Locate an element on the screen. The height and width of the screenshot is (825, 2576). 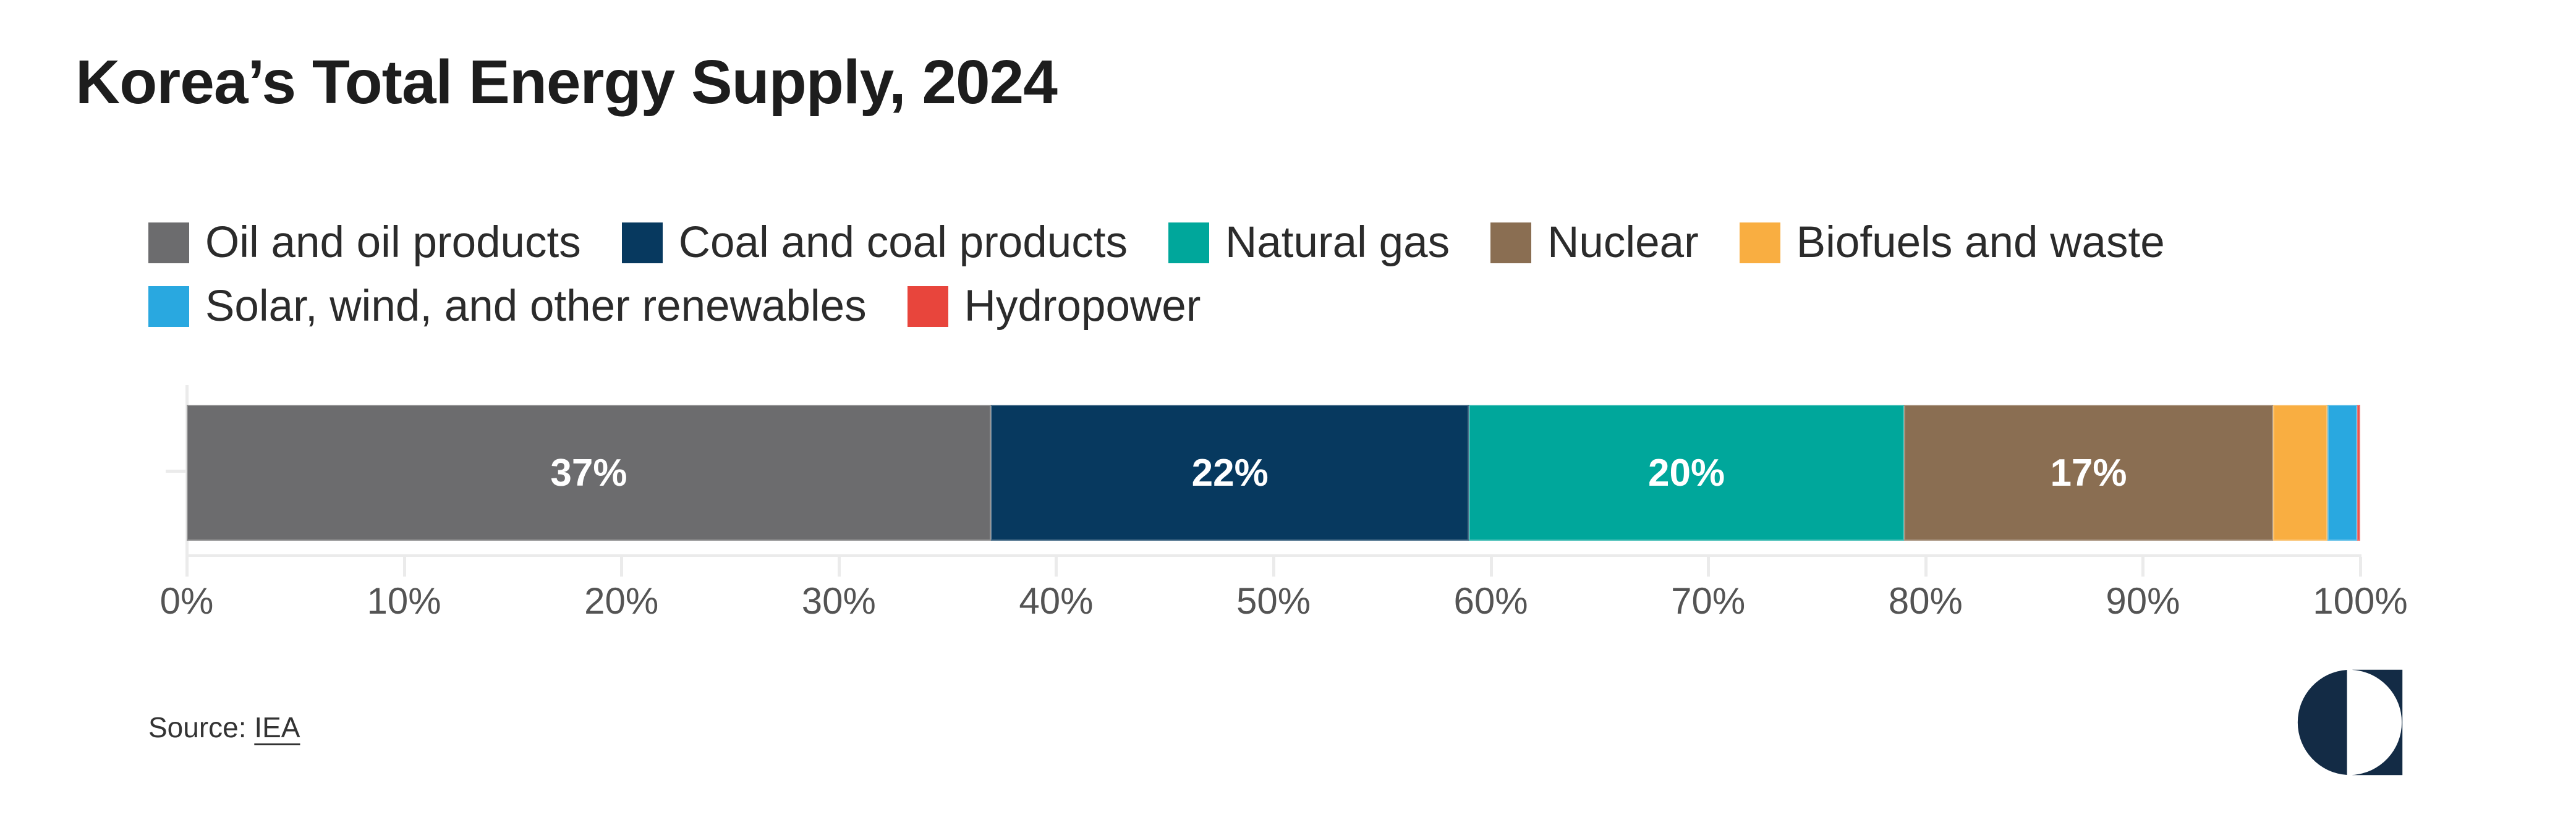
legend-item: Nuclear is located at coordinates (1594, 243).